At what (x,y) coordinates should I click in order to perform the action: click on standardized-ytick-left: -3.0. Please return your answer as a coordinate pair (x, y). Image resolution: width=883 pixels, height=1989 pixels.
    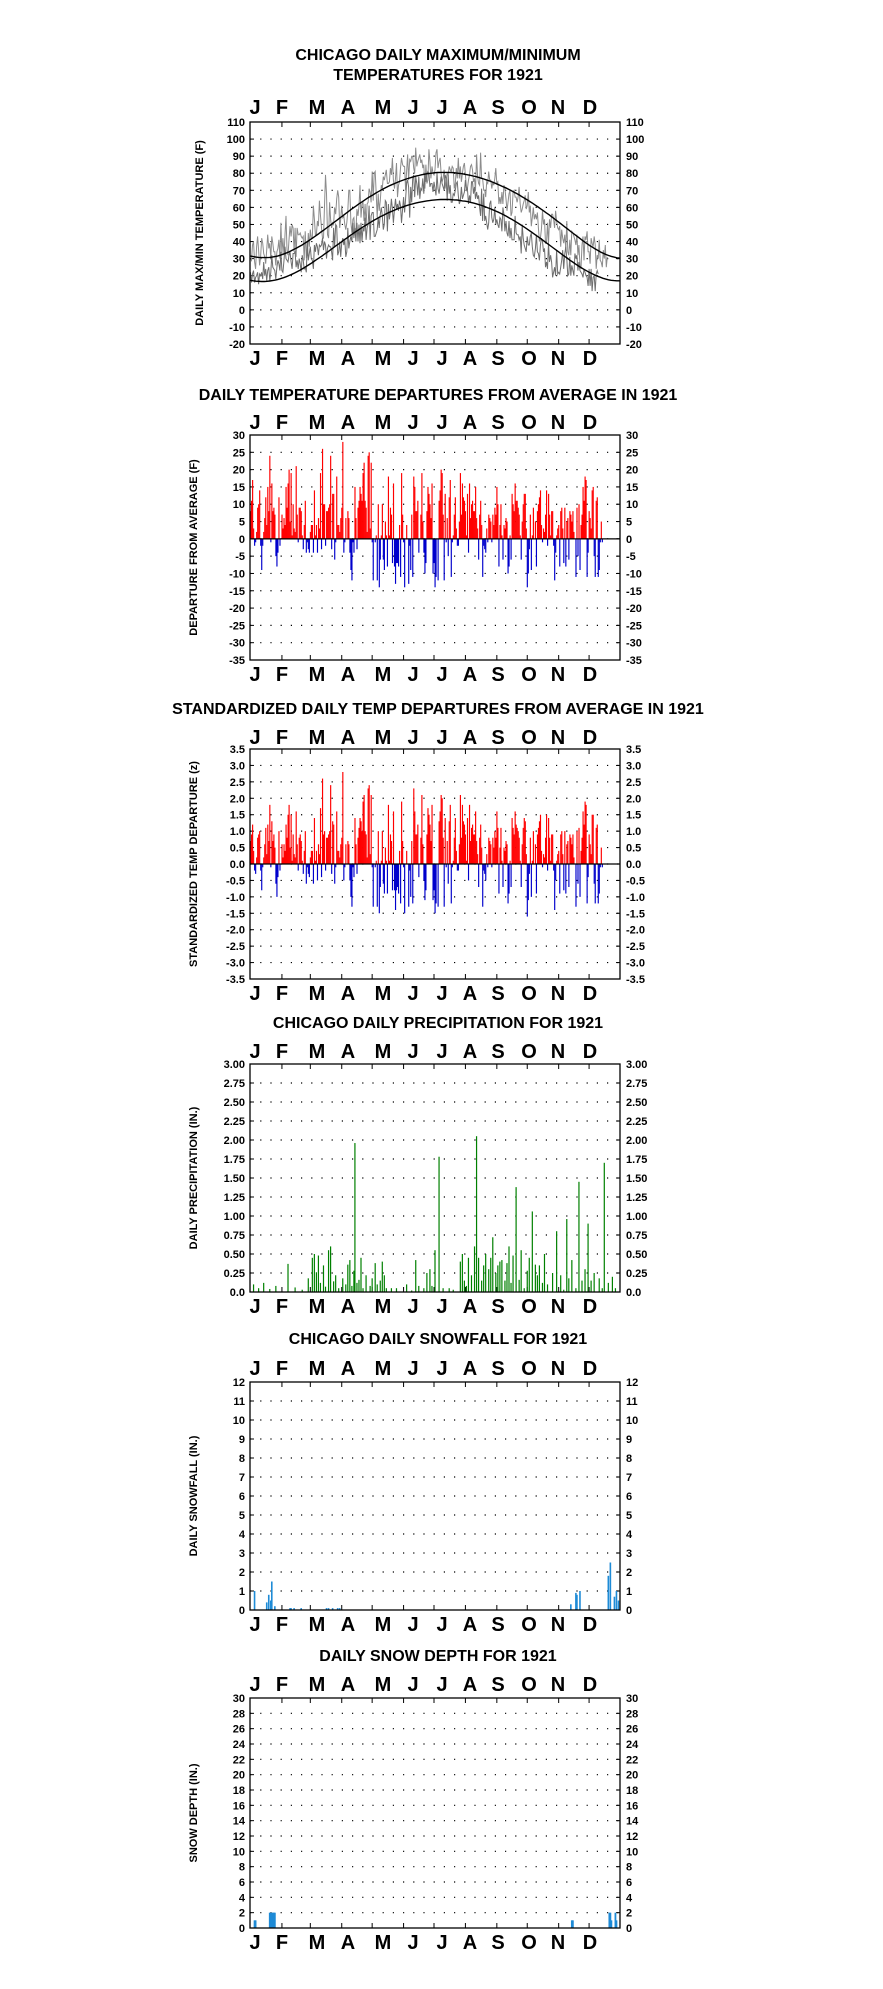
    Looking at the image, I should click on (235, 964).